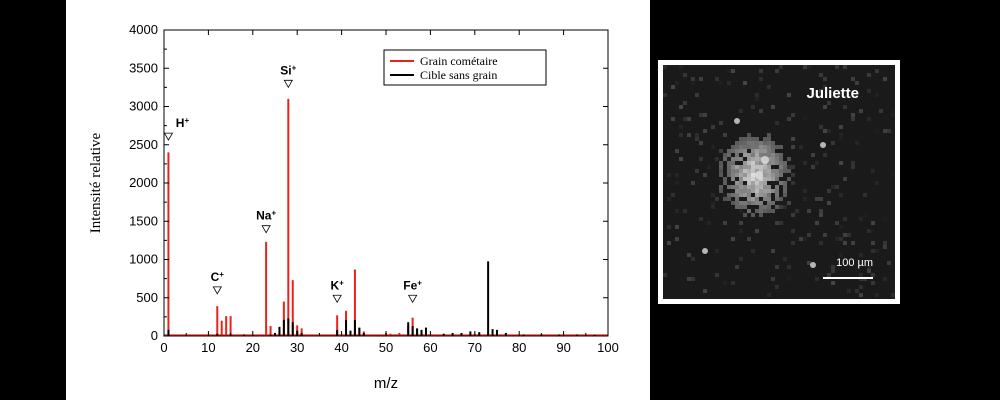  I want to click on grain-image, so click(779, 181).